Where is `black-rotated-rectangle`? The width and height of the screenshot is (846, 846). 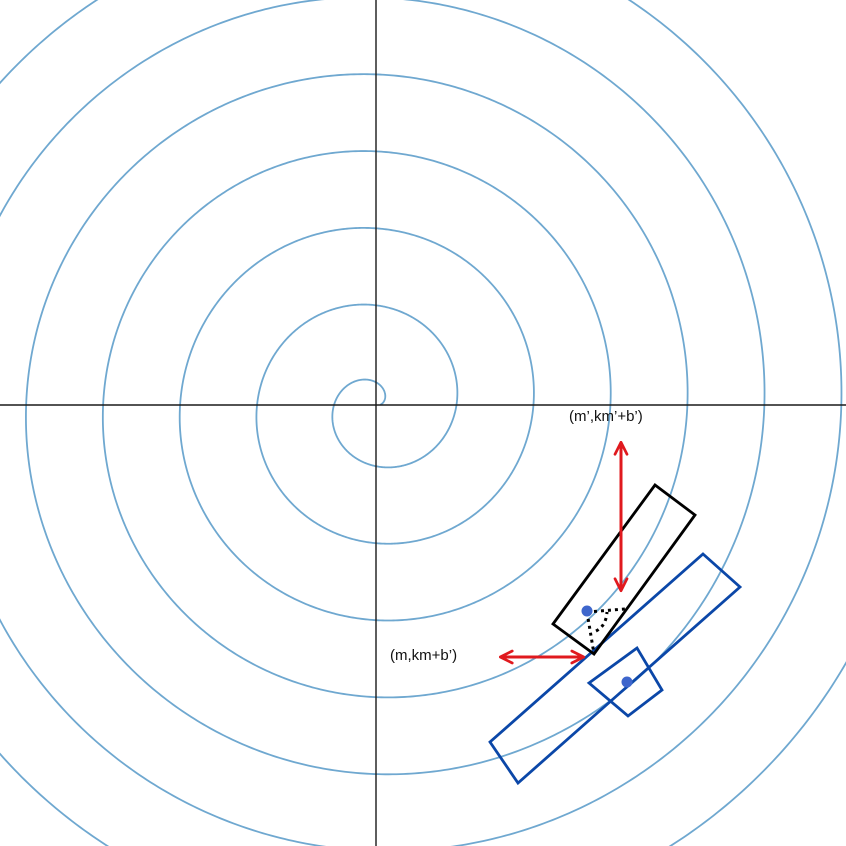 black-rotated-rectangle is located at coordinates (624, 569).